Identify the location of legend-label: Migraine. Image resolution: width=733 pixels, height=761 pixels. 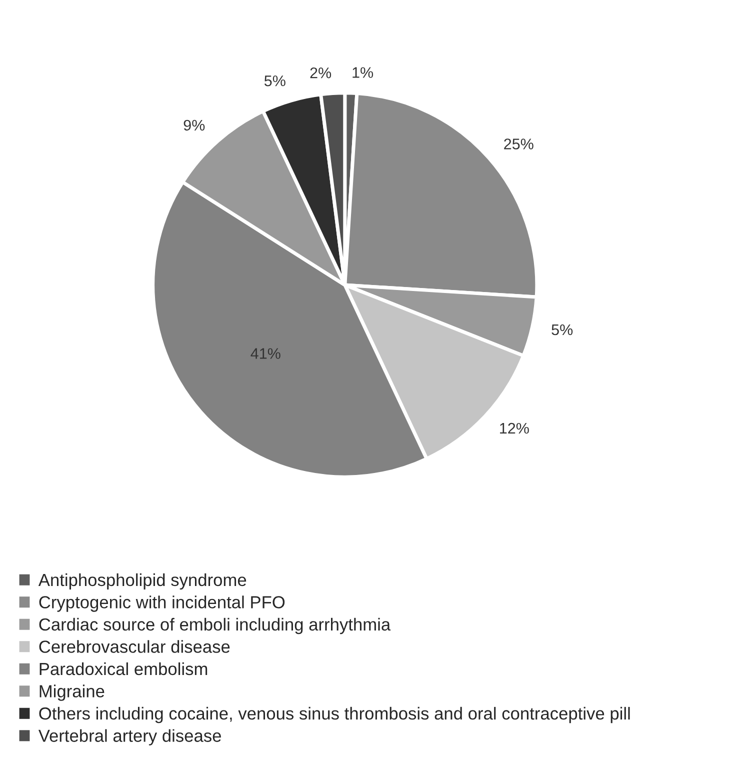
(72, 692).